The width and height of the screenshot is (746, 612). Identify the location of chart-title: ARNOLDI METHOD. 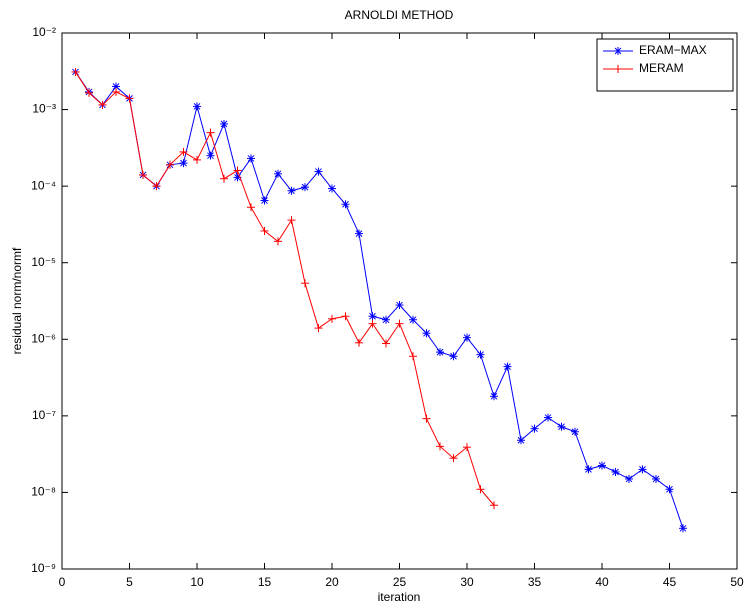
(399, 15).